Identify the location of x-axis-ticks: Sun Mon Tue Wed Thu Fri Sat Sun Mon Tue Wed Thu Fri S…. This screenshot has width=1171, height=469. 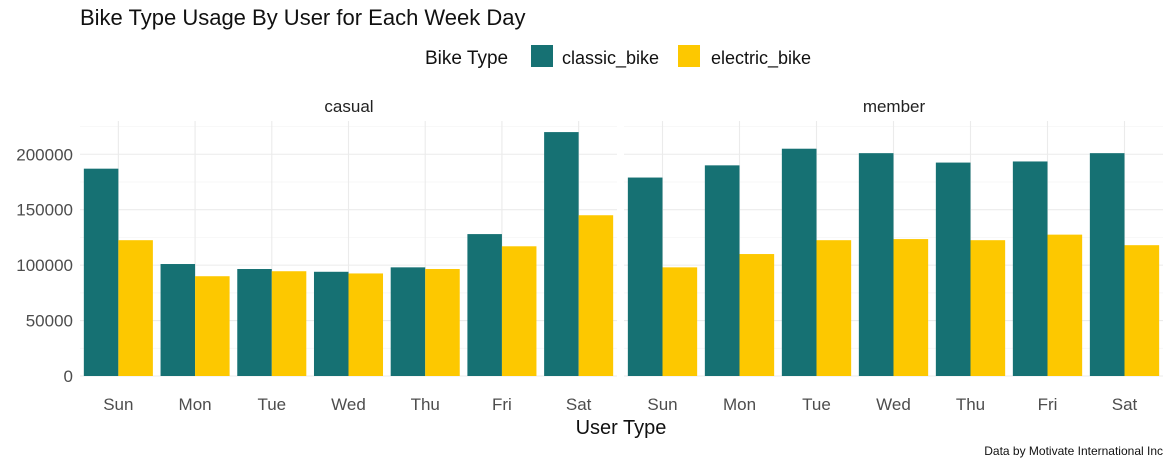
(620, 404).